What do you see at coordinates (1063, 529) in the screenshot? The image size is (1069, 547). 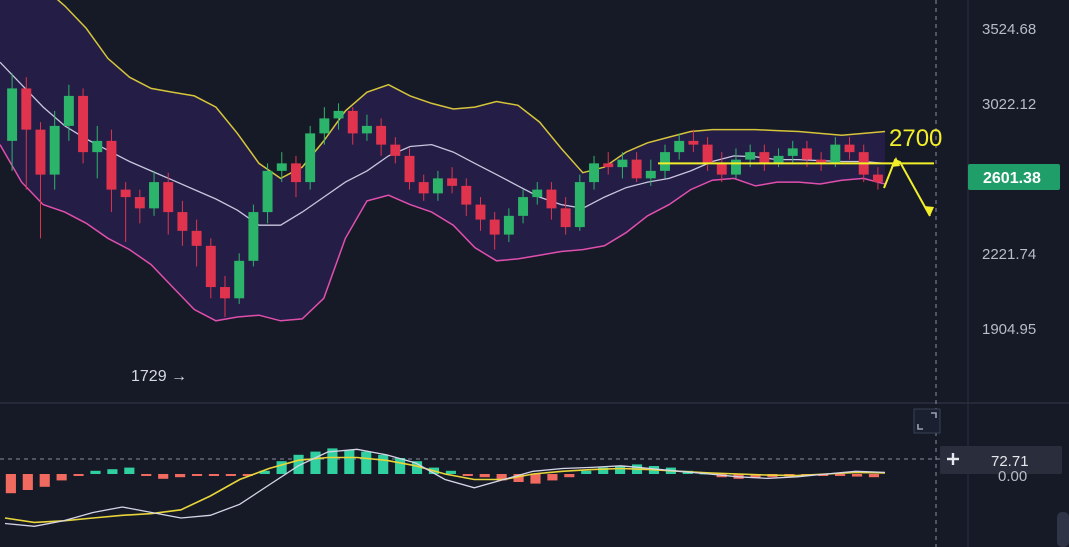 I see `pane-scrollbar` at bounding box center [1063, 529].